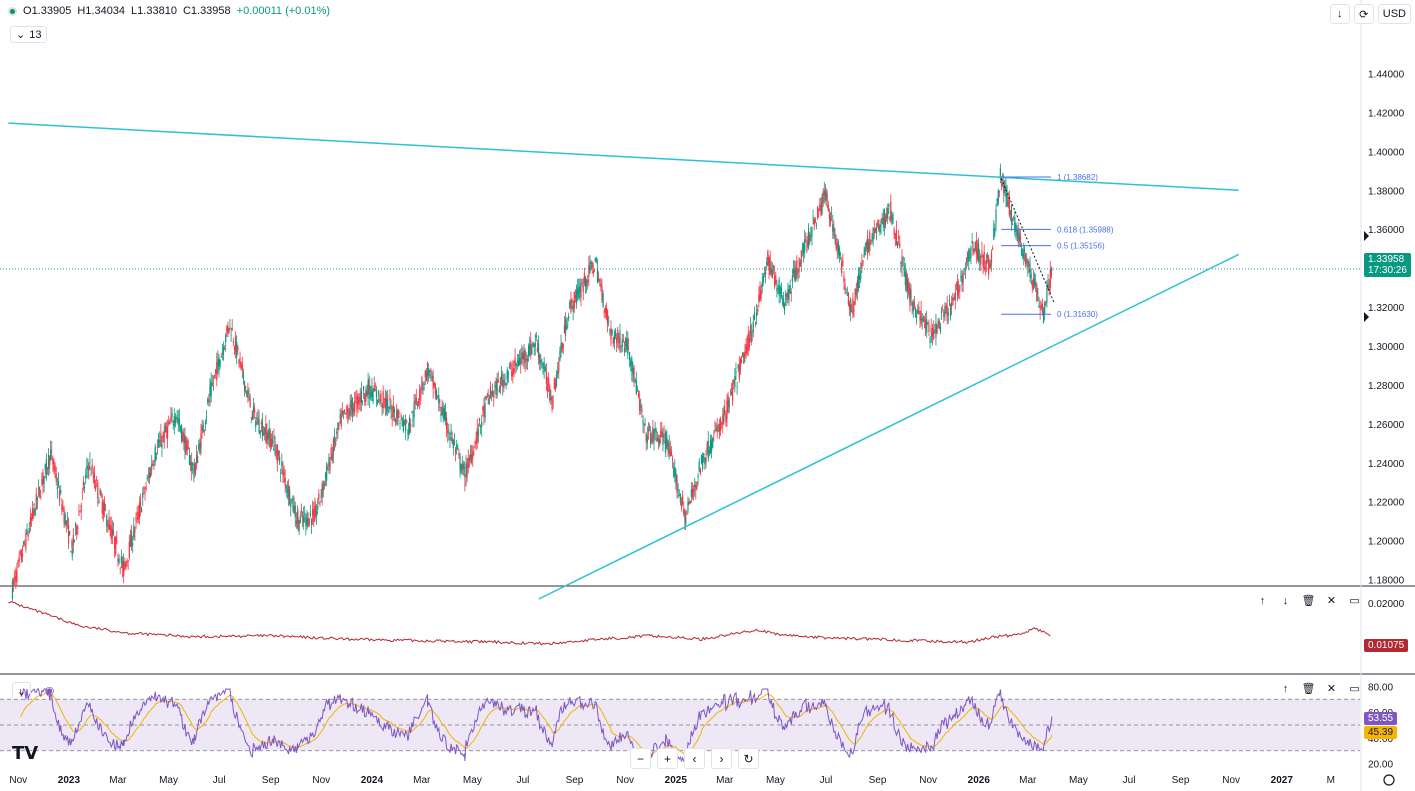 The height and width of the screenshot is (791, 1415). I want to click on fib-level-label: 0.618 (1.35988), so click(1085, 229).